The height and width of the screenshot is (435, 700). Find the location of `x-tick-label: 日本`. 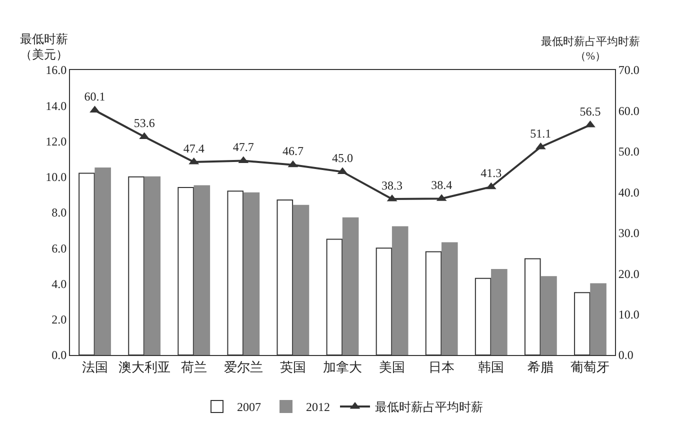

x-tick-label: 日本 is located at coordinates (441, 367).